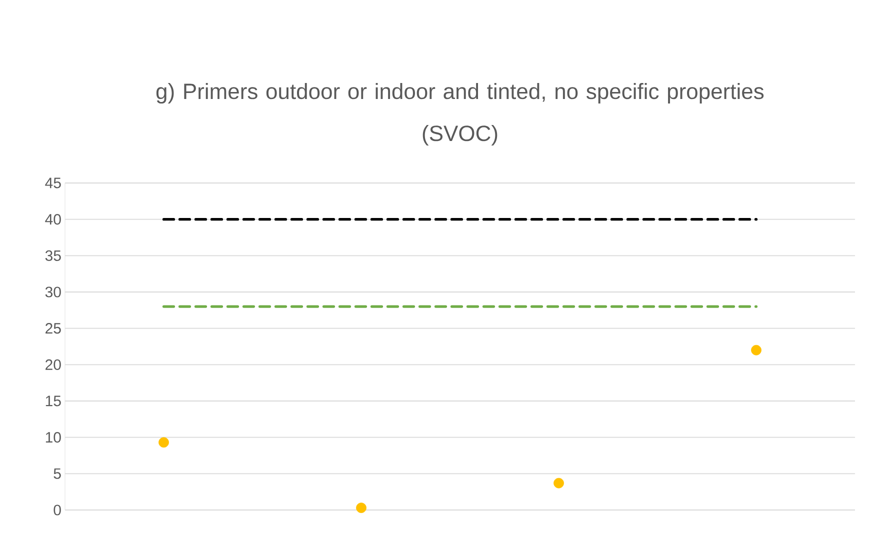 The height and width of the screenshot is (533, 872). I want to click on y-tick-label: 30, so click(53, 292).